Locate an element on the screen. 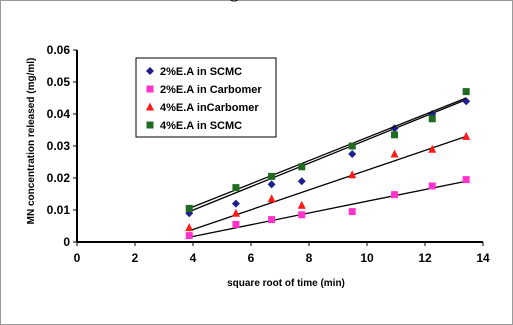  x-tick-label: 10 is located at coordinates (367, 258).